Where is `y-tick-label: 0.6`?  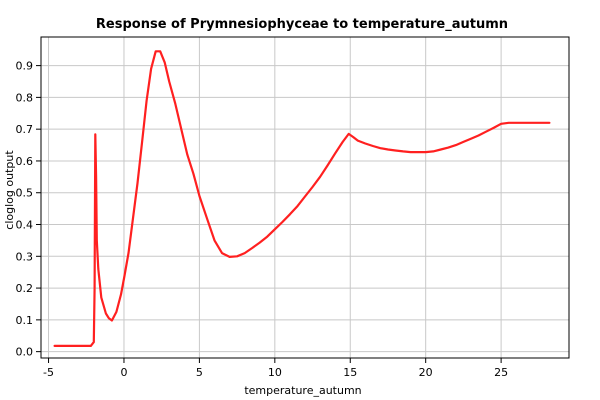
y-tick-label: 0.6 is located at coordinates (25, 161).